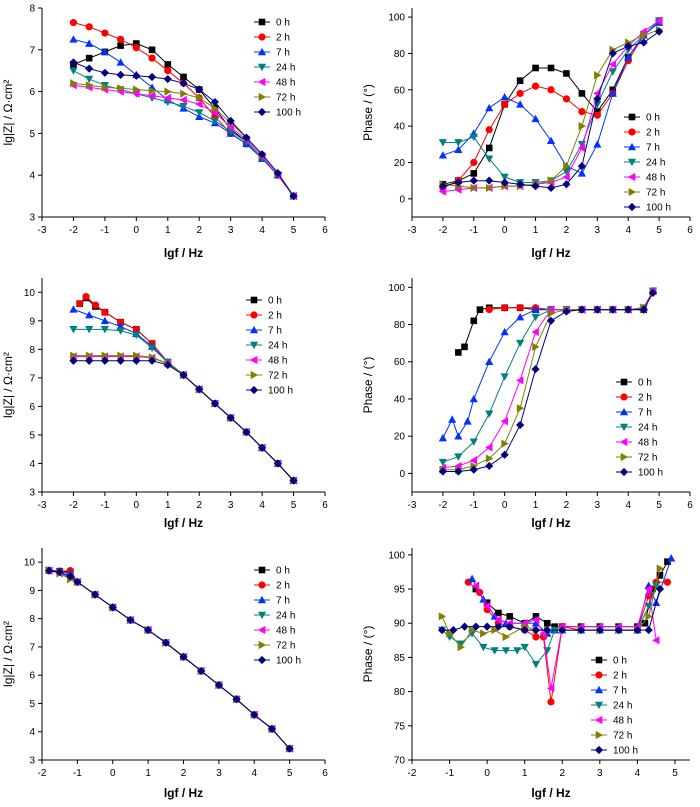 Image resolution: width=700 pixels, height=807 pixels. Describe the element at coordinates (598, 230) in the screenshot. I see `x-tick-label: 3` at that location.